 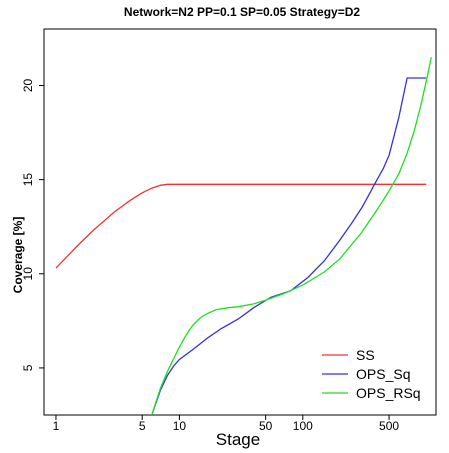 I want to click on legend: SS OPS_Sq OPS_RSq, so click(x=371, y=374).